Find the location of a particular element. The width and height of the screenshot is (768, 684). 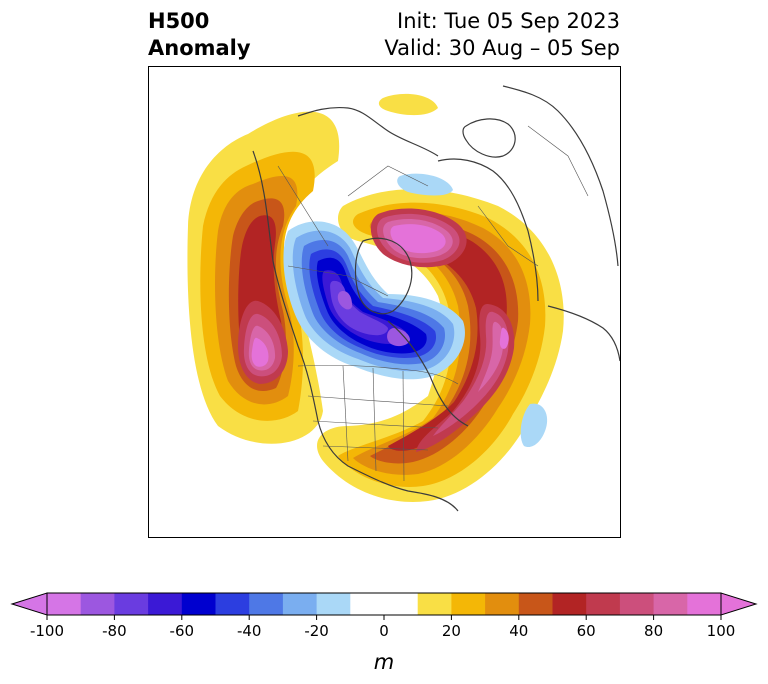

colorbar-tick-label: -80 is located at coordinates (114, 631).